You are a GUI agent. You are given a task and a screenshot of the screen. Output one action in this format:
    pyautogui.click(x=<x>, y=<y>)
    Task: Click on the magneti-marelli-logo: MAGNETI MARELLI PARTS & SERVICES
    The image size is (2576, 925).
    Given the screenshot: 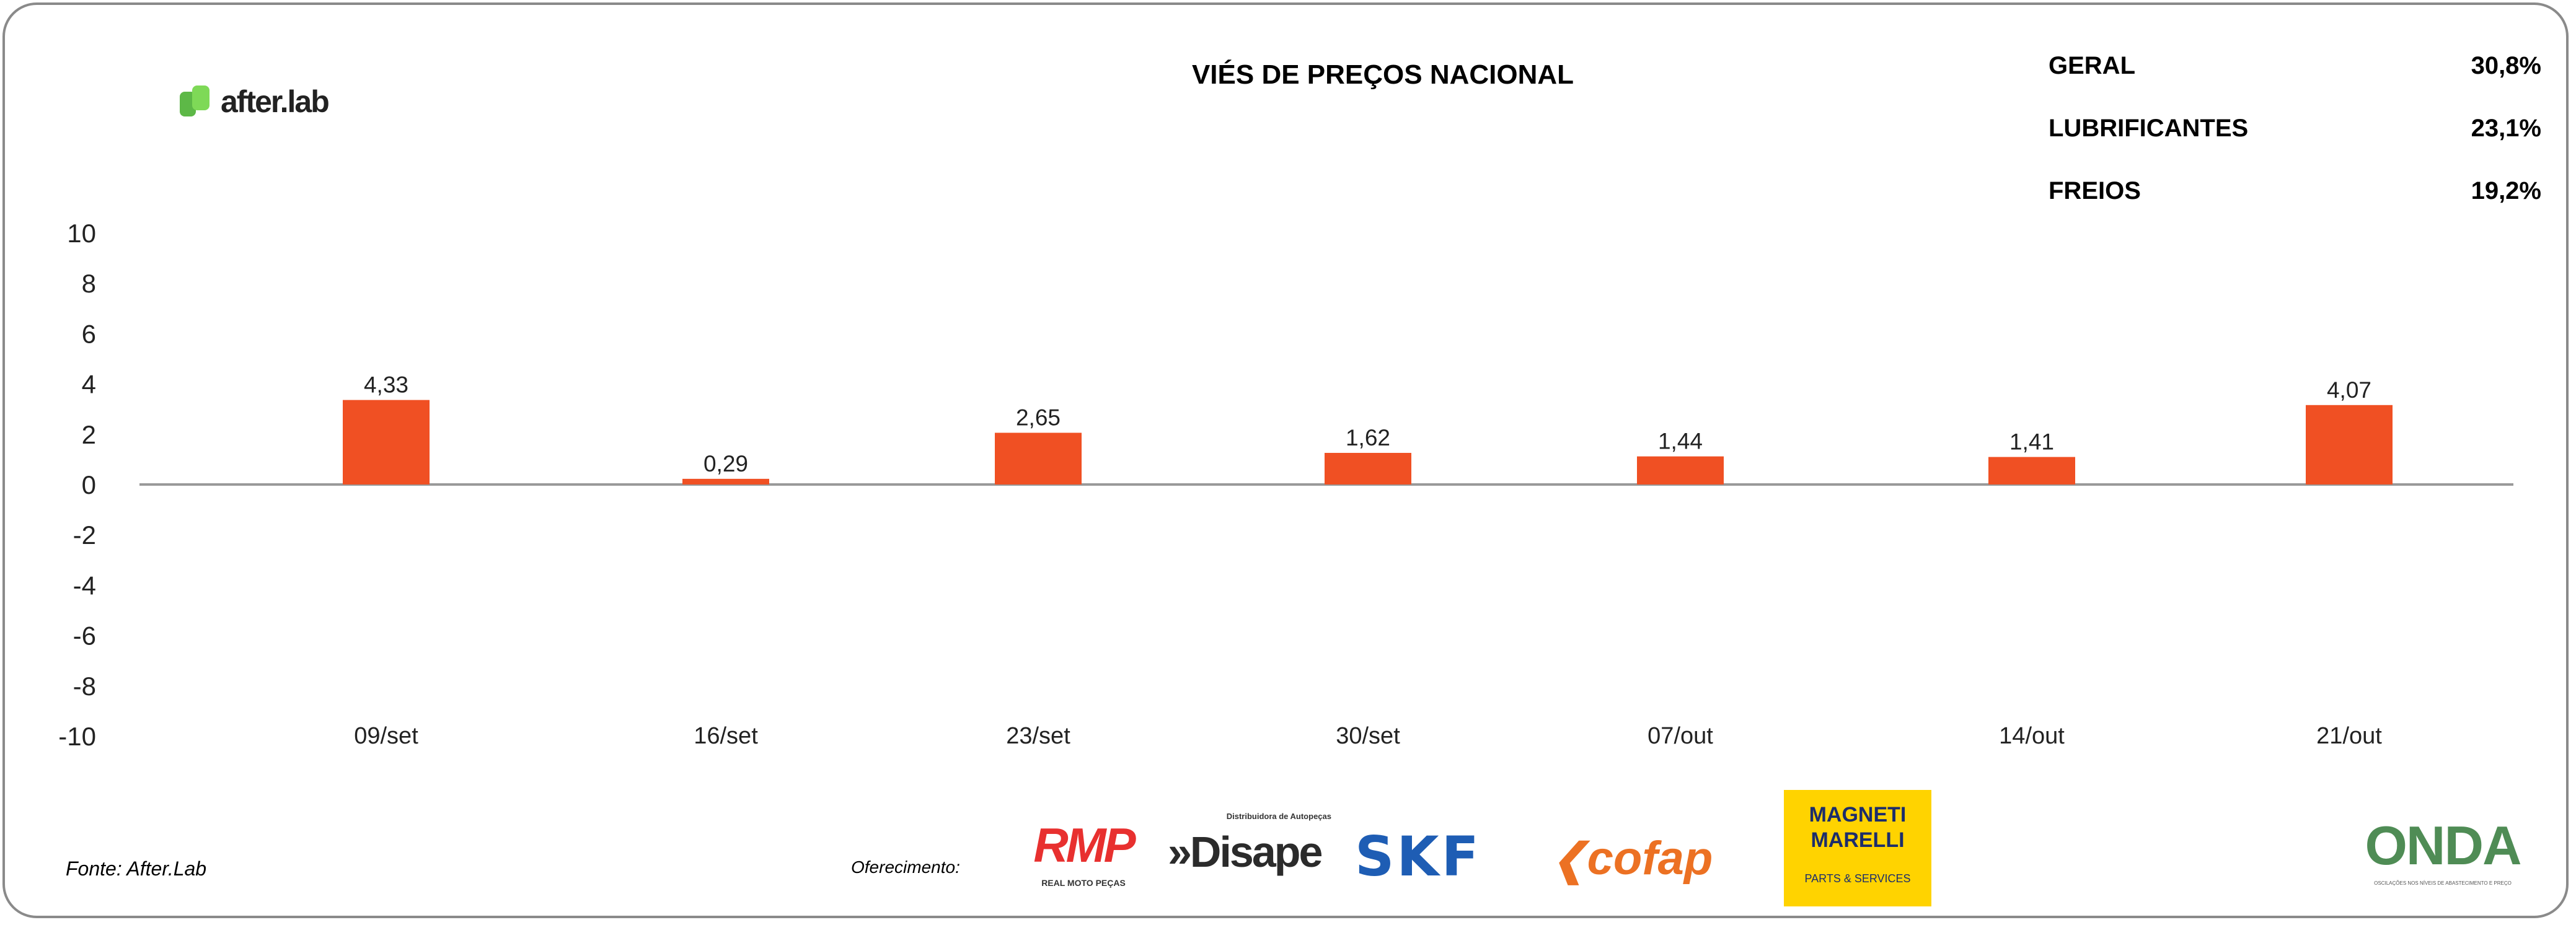 What is the action you would take?
    pyautogui.click(x=1857, y=848)
    